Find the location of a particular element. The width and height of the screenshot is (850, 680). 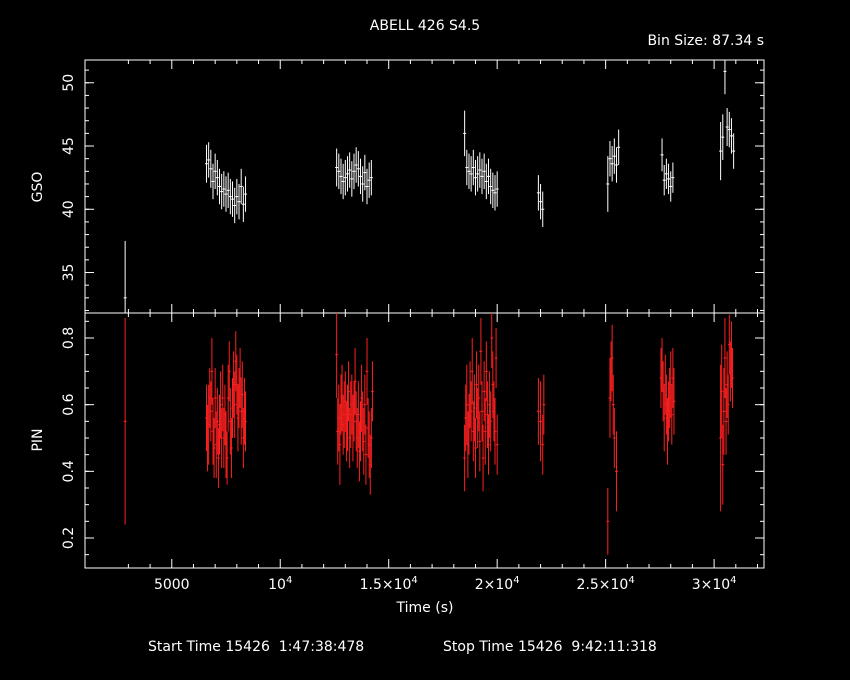

pin-y-label: PIN is located at coordinates (38, 439).